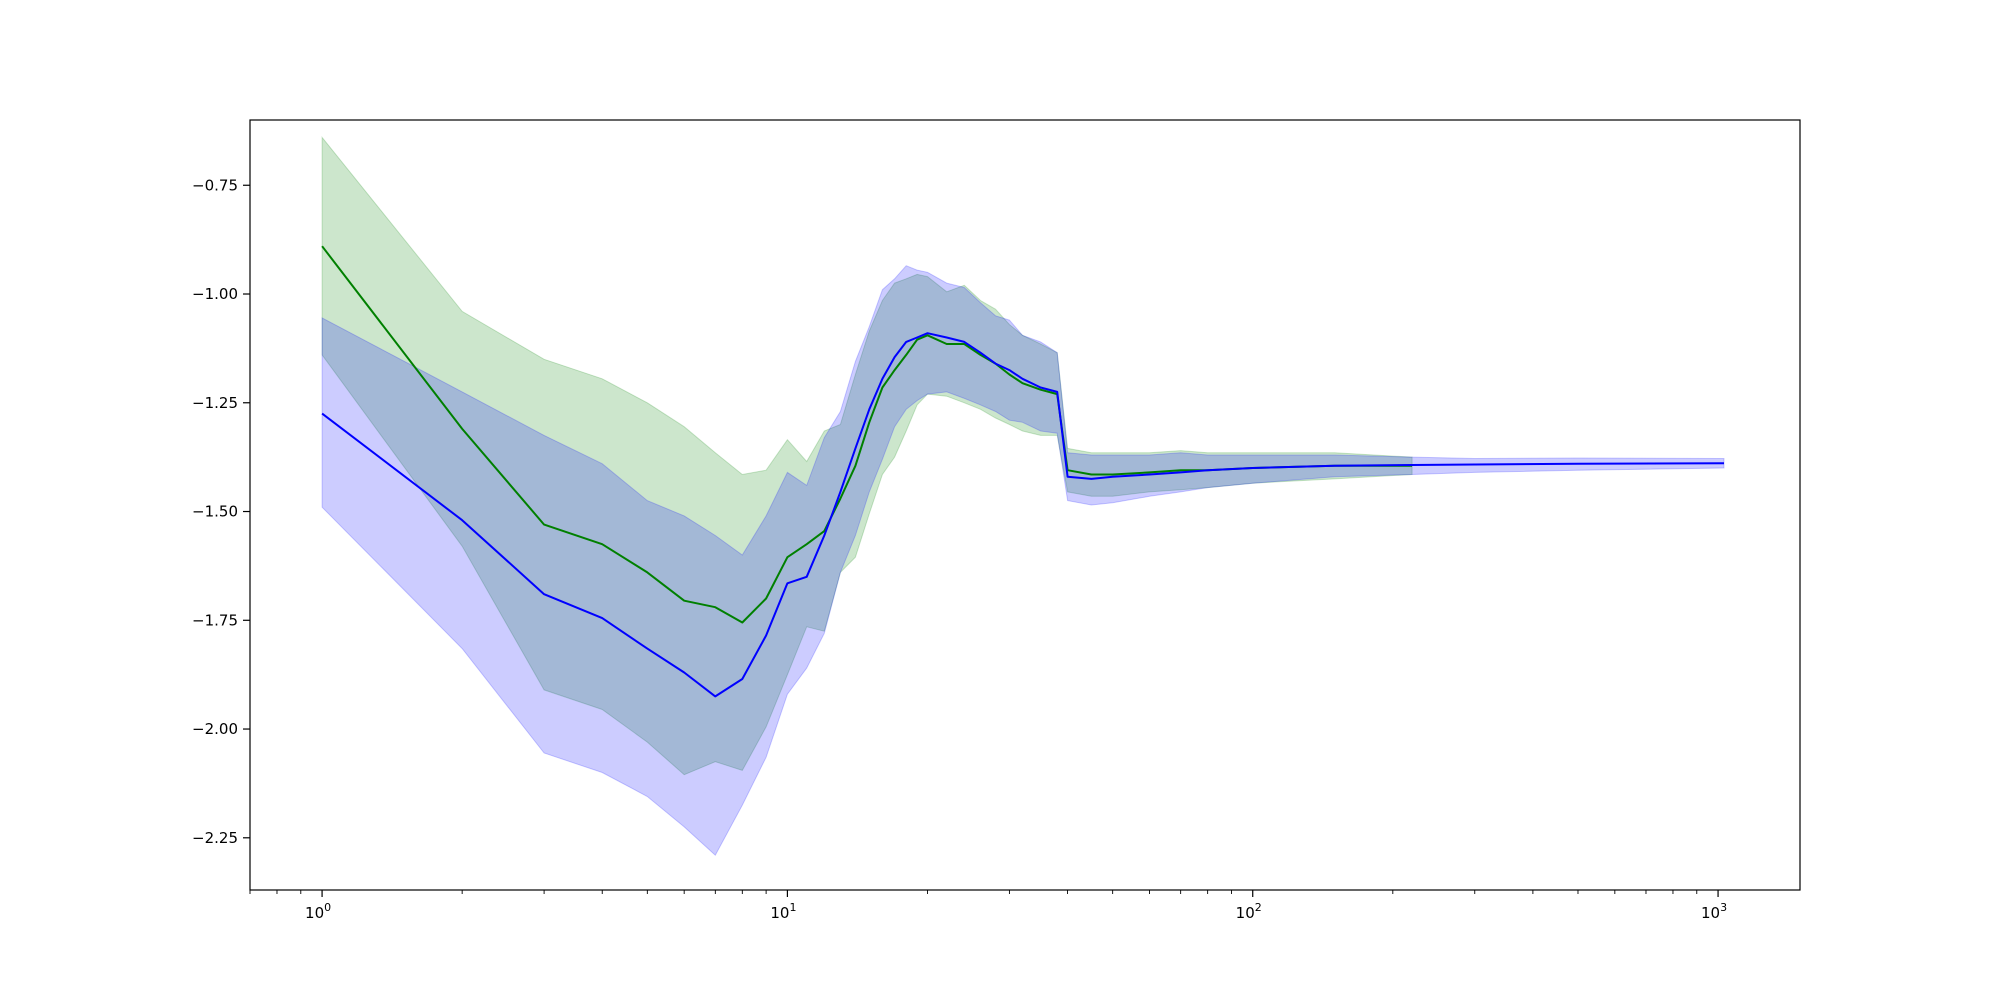 This screenshot has width=2000, height=1000. What do you see at coordinates (1249, 911) in the screenshot?
I see `x-tick-label: 10²` at bounding box center [1249, 911].